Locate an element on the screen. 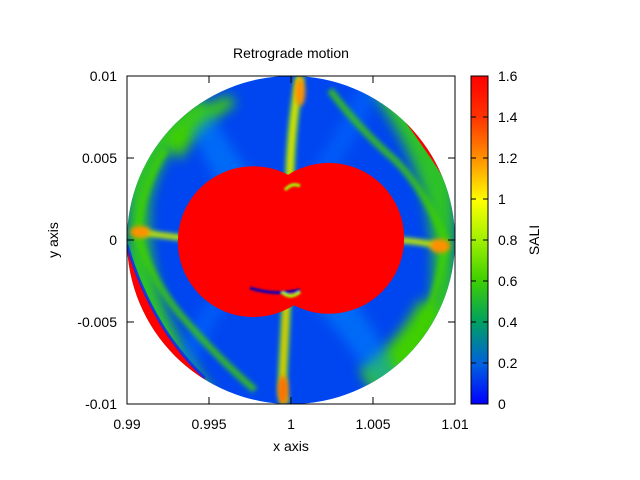 The image size is (640, 480). y-tick-label: 0.005 is located at coordinates (99, 158).